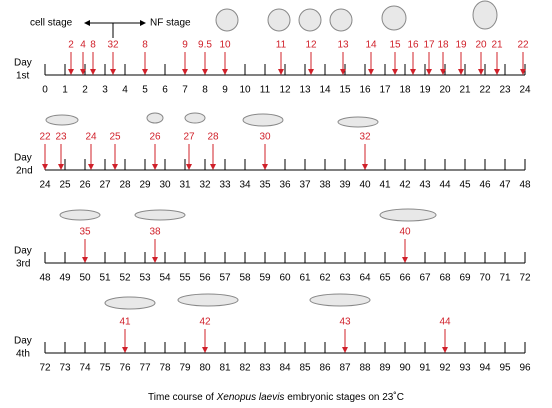  What do you see at coordinates (165, 368) in the screenshot?
I see `tick-label: 78` at bounding box center [165, 368].